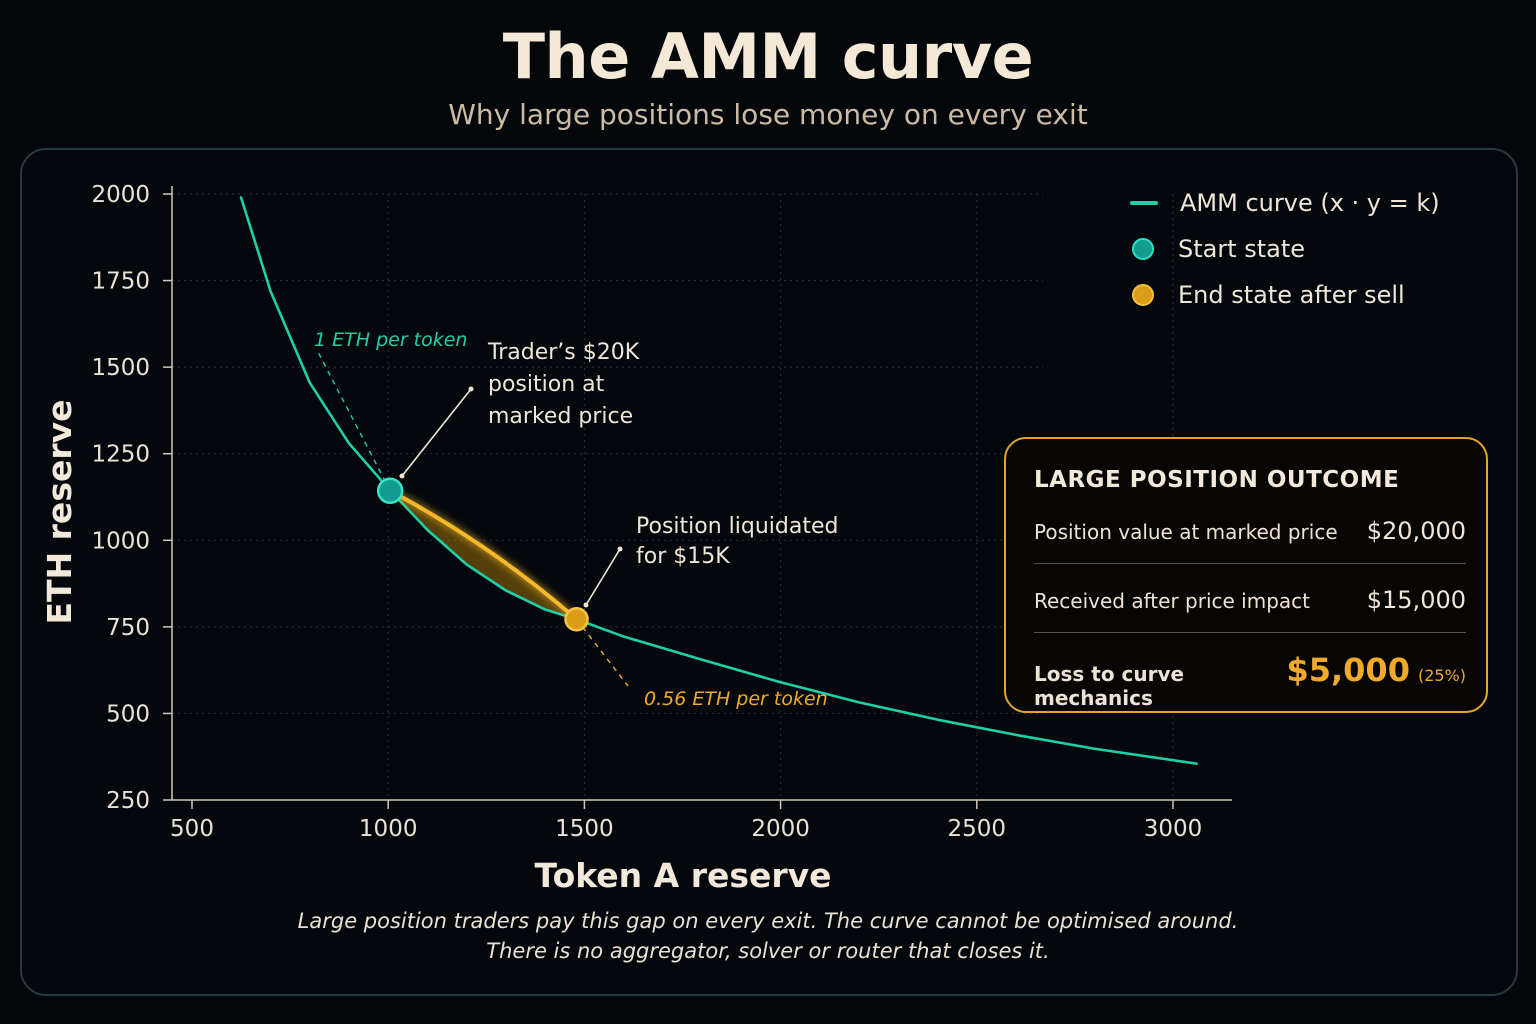 The width and height of the screenshot is (1536, 1024). I want to click on end-tangent, so click(602, 652).